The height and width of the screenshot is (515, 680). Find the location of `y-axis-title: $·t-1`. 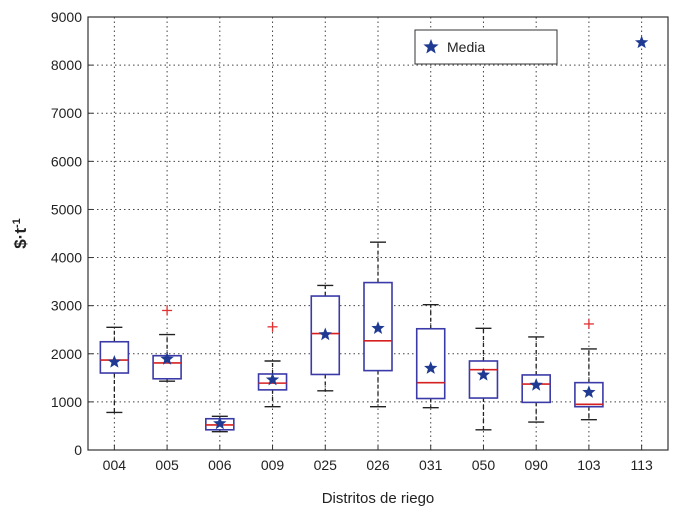

y-axis-title: $·t-1 is located at coordinates (20, 233).